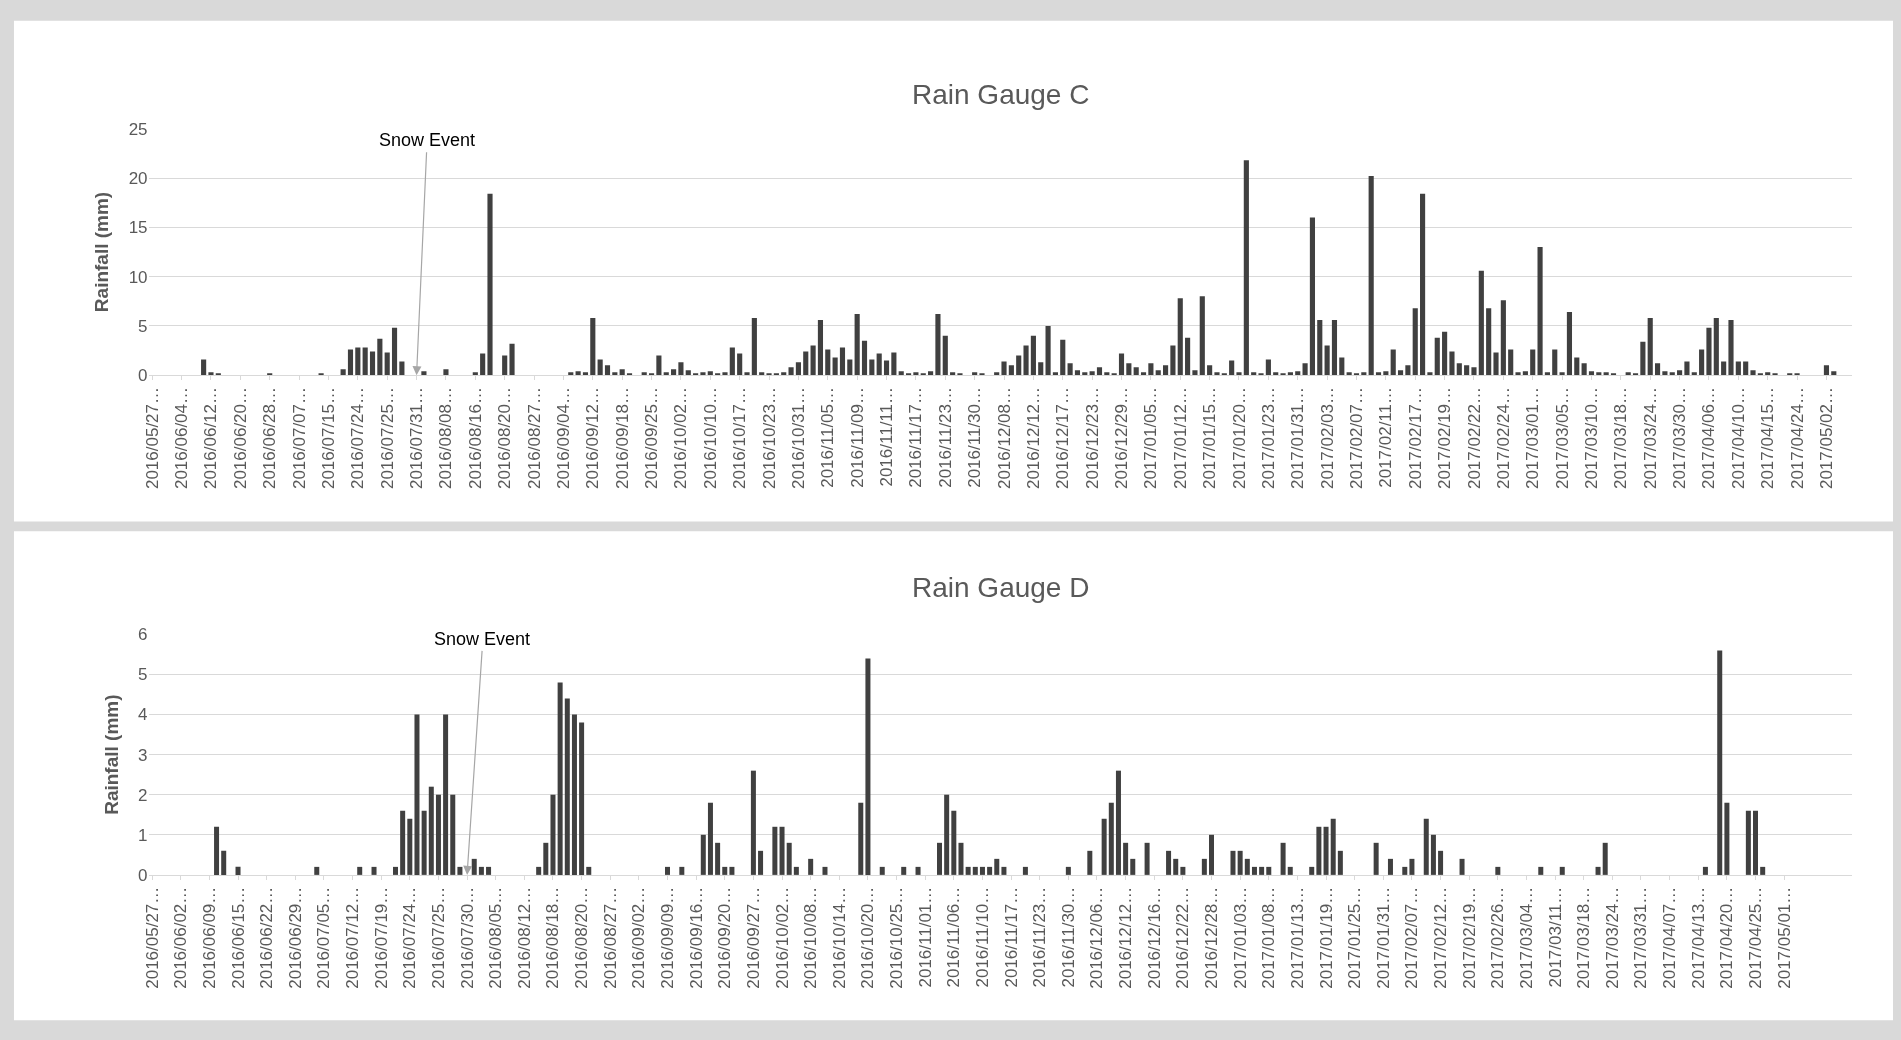 The width and height of the screenshot is (1901, 1040). I want to click on chart-title: Rain Gauge D, so click(1001, 587).